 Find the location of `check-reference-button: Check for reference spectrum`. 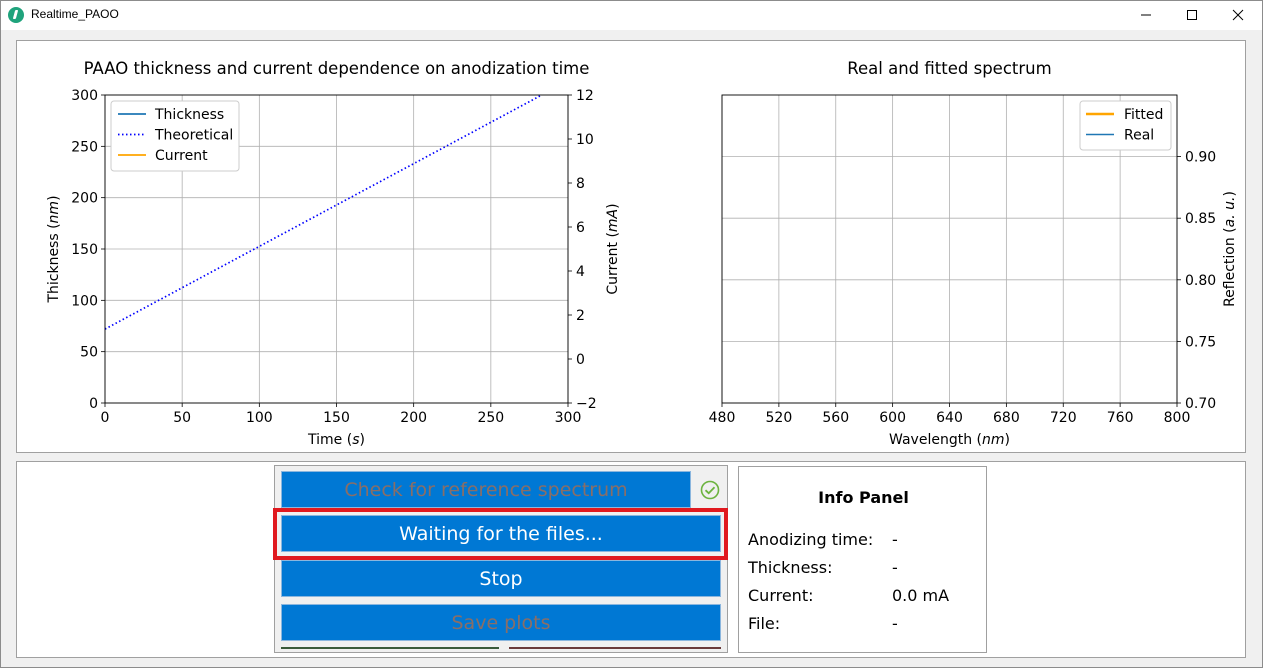

check-reference-button: Check for reference spectrum is located at coordinates (486, 489).